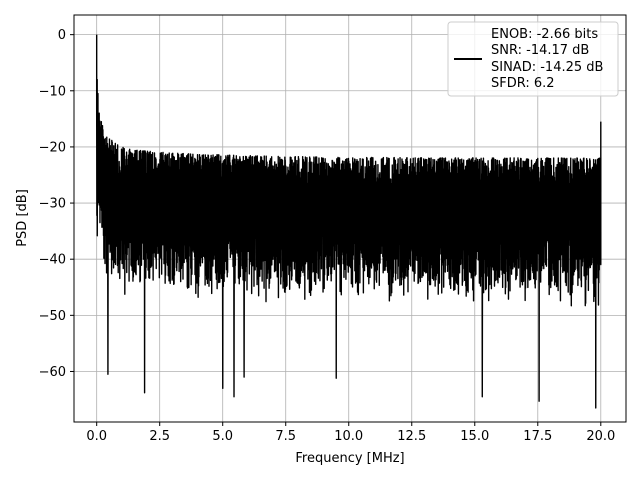 The height and width of the screenshot is (480, 640). I want to click on y-tick-label: −50, so click(52, 316).